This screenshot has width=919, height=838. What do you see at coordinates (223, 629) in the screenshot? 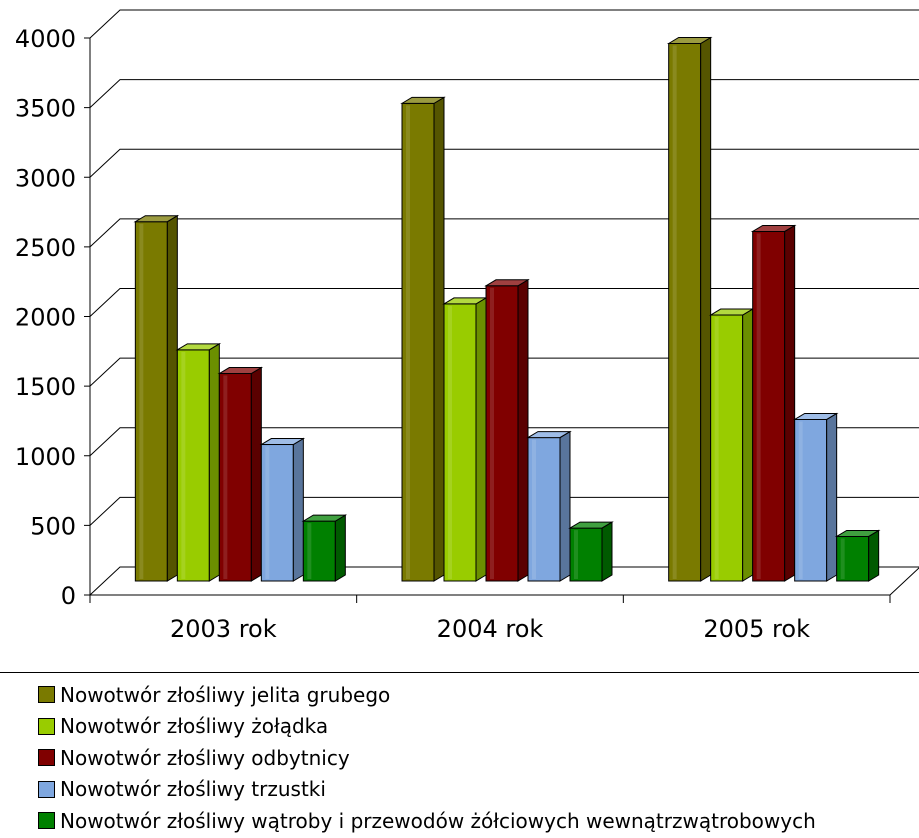
I see `x-category-label: 2003 rok` at bounding box center [223, 629].